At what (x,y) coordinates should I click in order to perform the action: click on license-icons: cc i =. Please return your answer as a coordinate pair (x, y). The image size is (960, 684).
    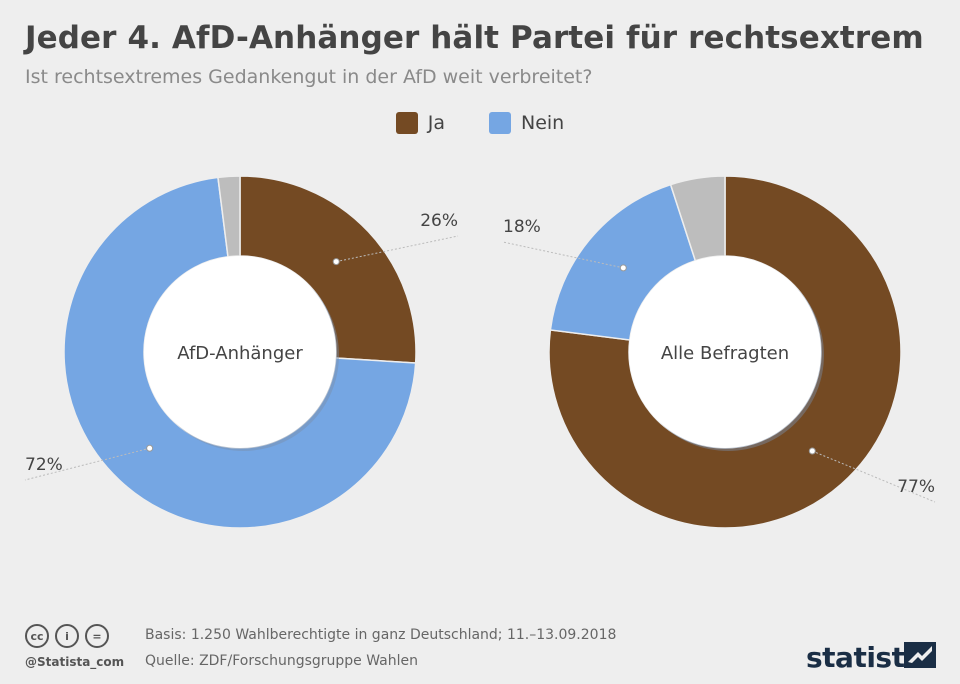
    Looking at the image, I should click on (67, 636).